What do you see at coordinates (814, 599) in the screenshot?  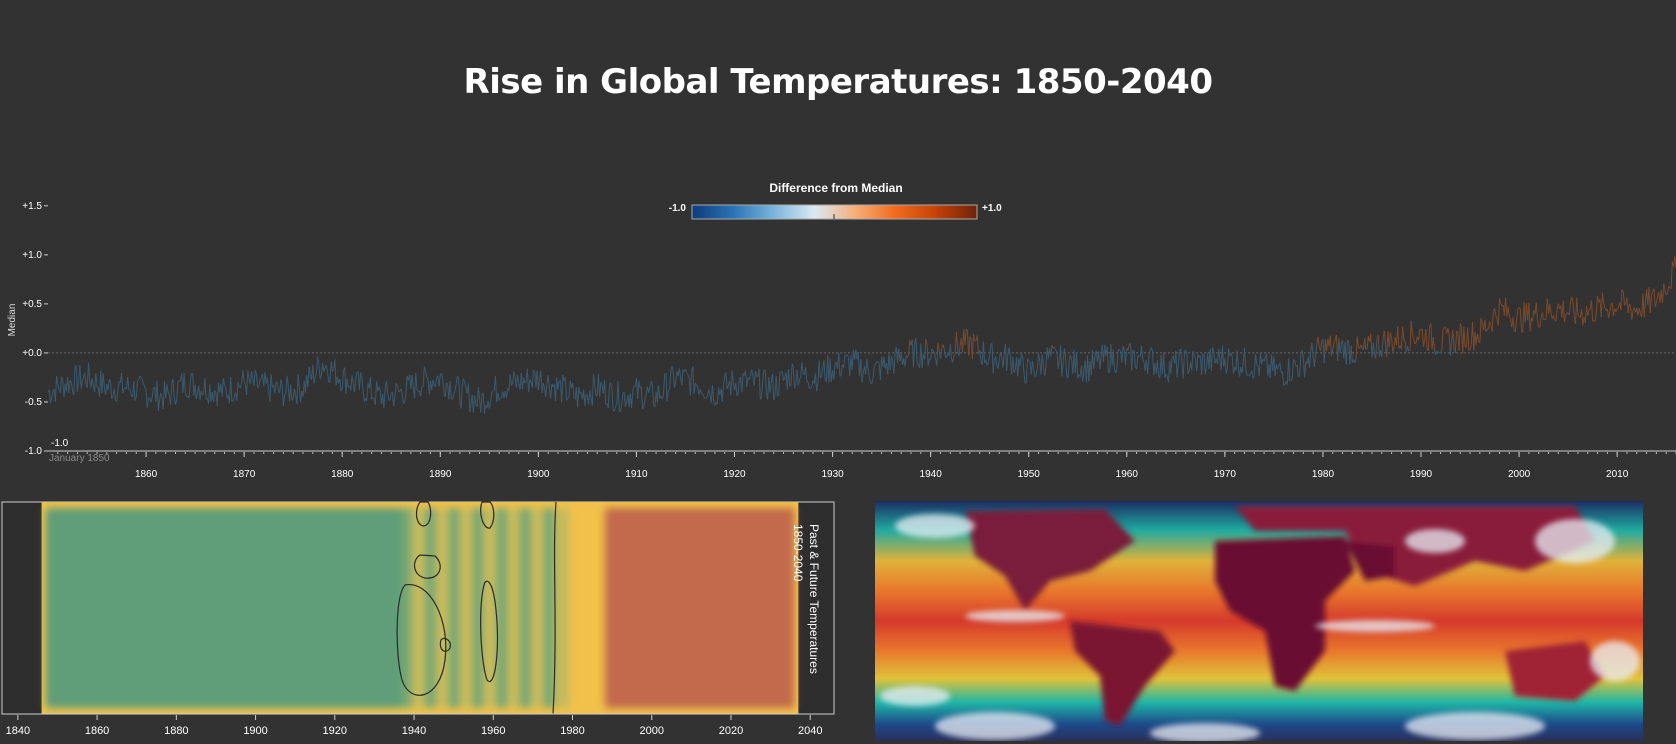 I see `heatmap-title-text: Past & Future Temperatures` at bounding box center [814, 599].